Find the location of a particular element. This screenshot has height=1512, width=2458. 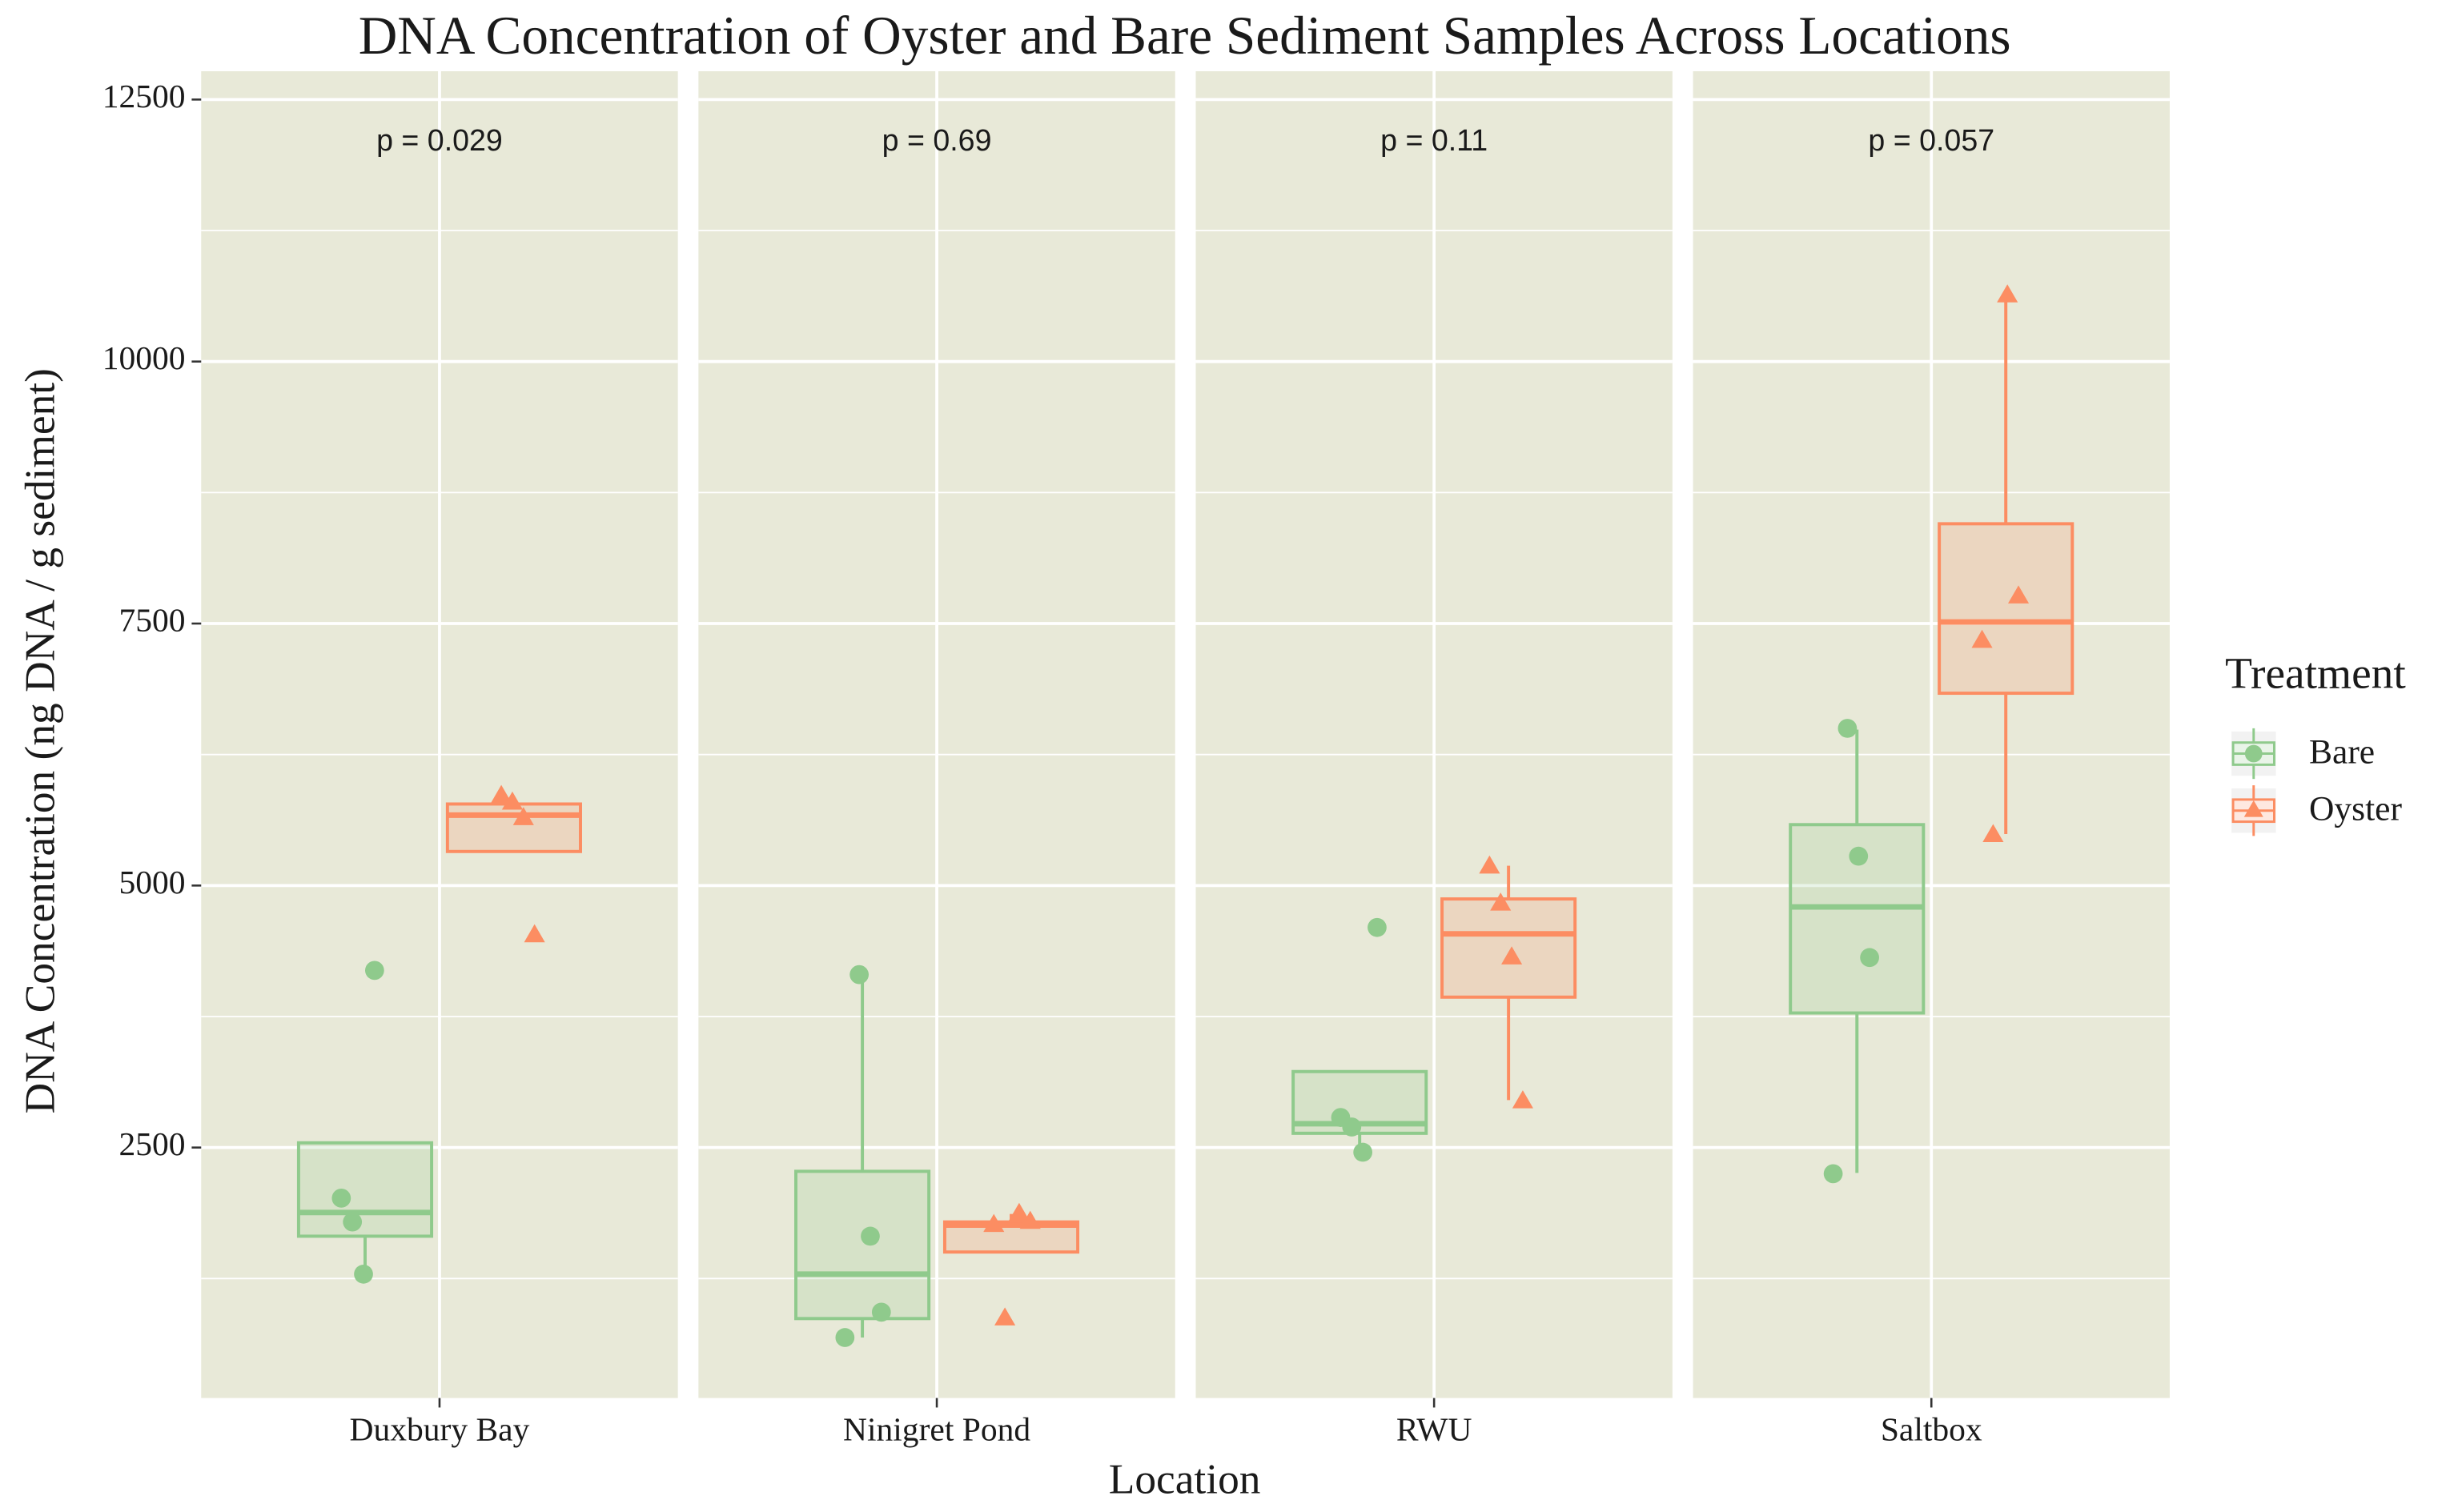

x-tick-label: RWU is located at coordinates (1434, 1429).